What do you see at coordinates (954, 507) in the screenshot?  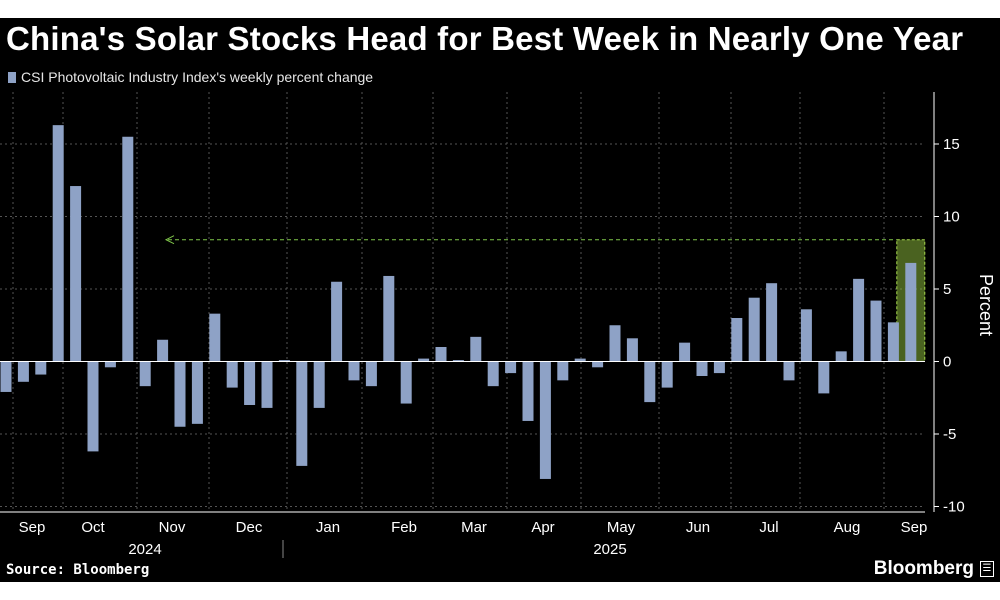 I see `y-tick-label: -10` at bounding box center [954, 507].